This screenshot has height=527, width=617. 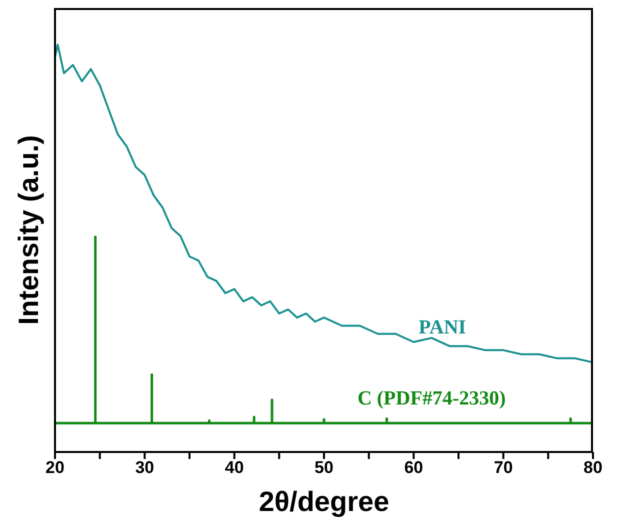 What do you see at coordinates (503, 468) in the screenshot?
I see `x-tick-label: 70` at bounding box center [503, 468].